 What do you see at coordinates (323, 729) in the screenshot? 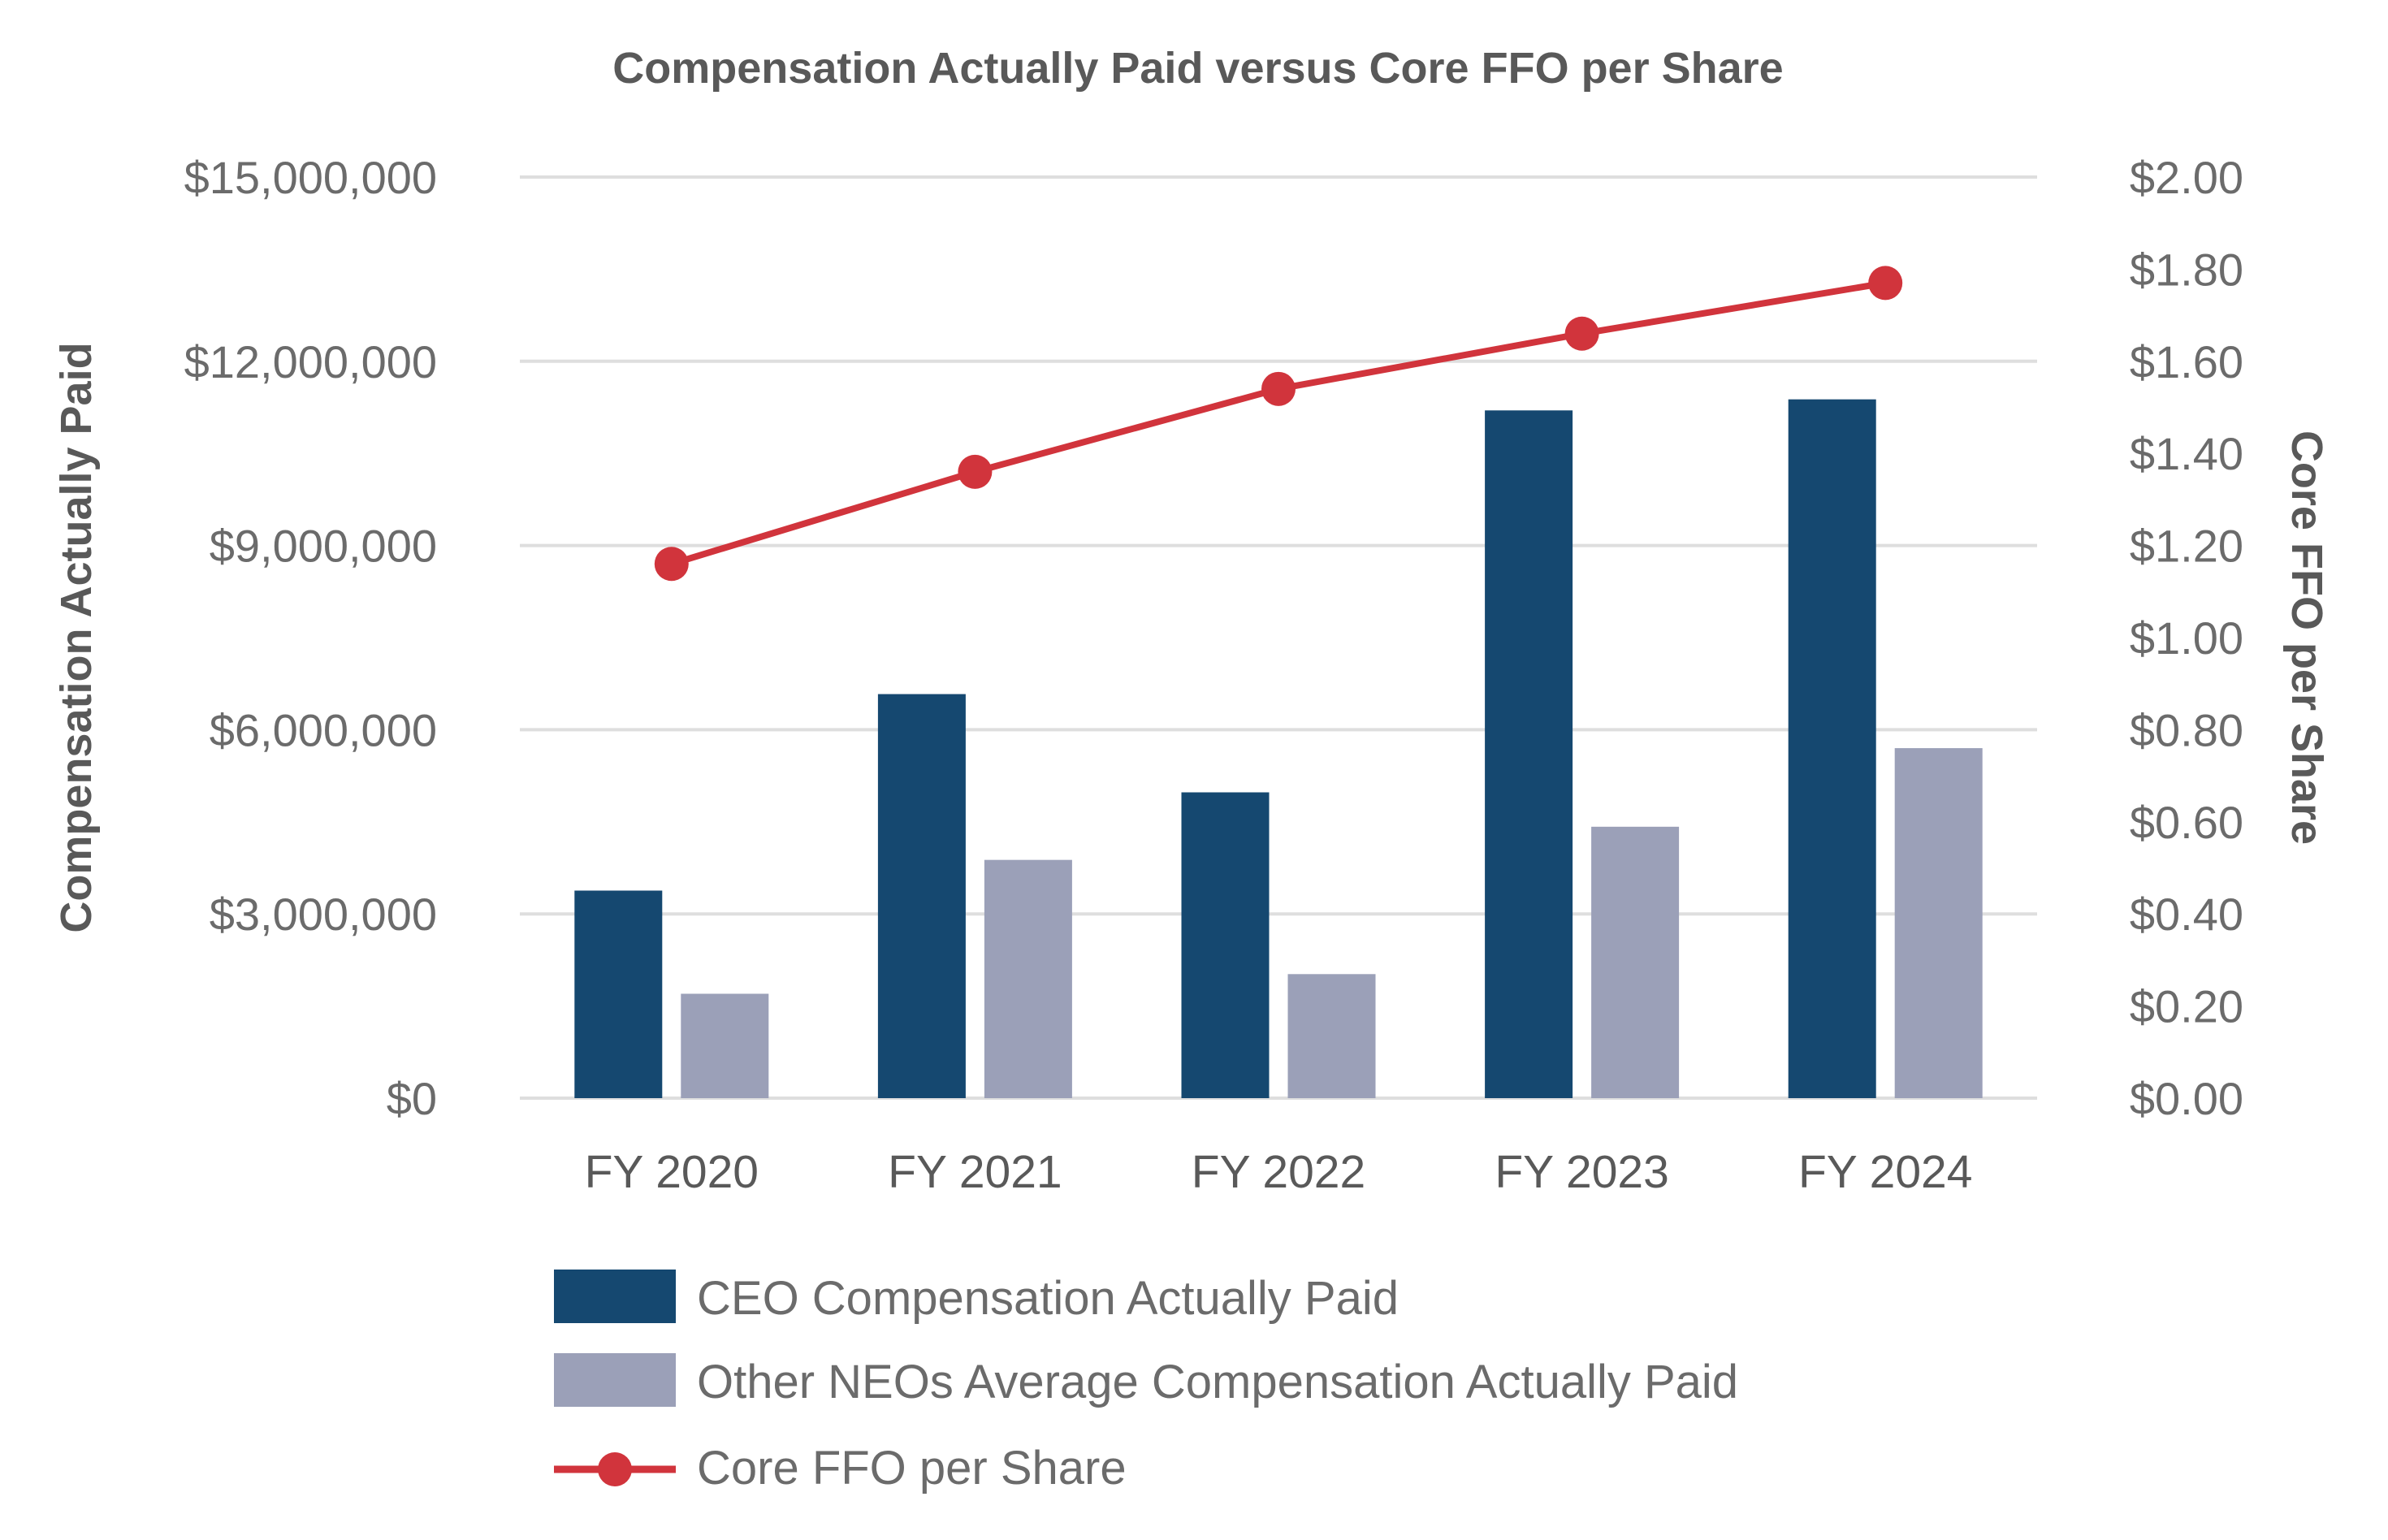
I see `y-tick-label: $6,000,000` at bounding box center [323, 729].